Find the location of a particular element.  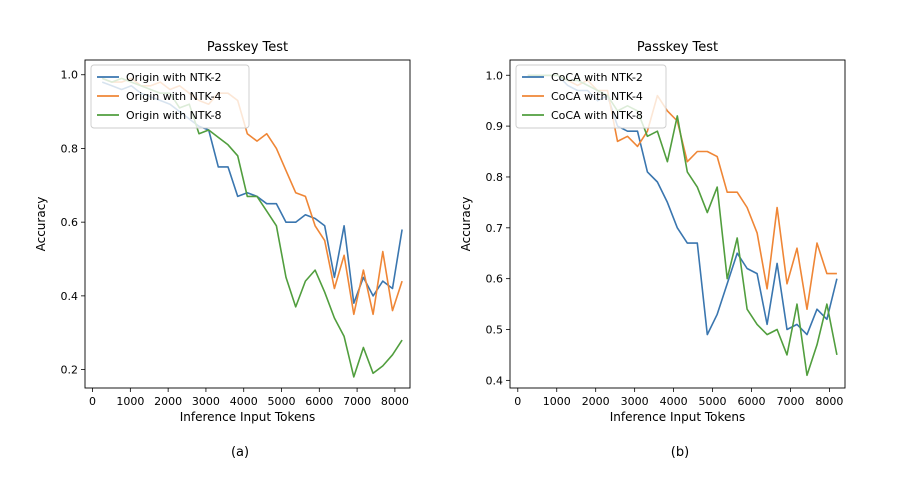

legend-label-1: Origin with NTK-2 is located at coordinates (174, 77).